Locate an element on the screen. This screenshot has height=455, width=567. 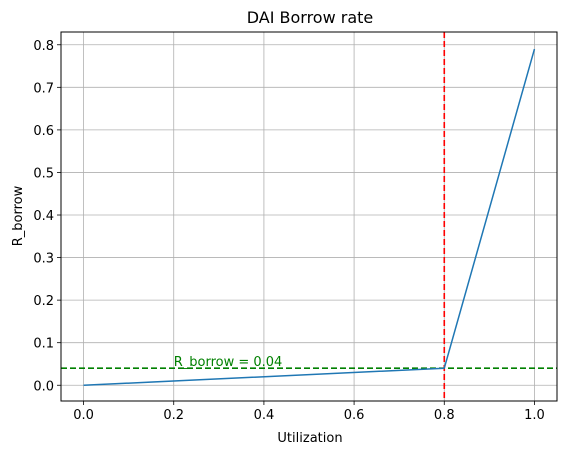
x-tick-label: 1.0 is located at coordinates (534, 415).